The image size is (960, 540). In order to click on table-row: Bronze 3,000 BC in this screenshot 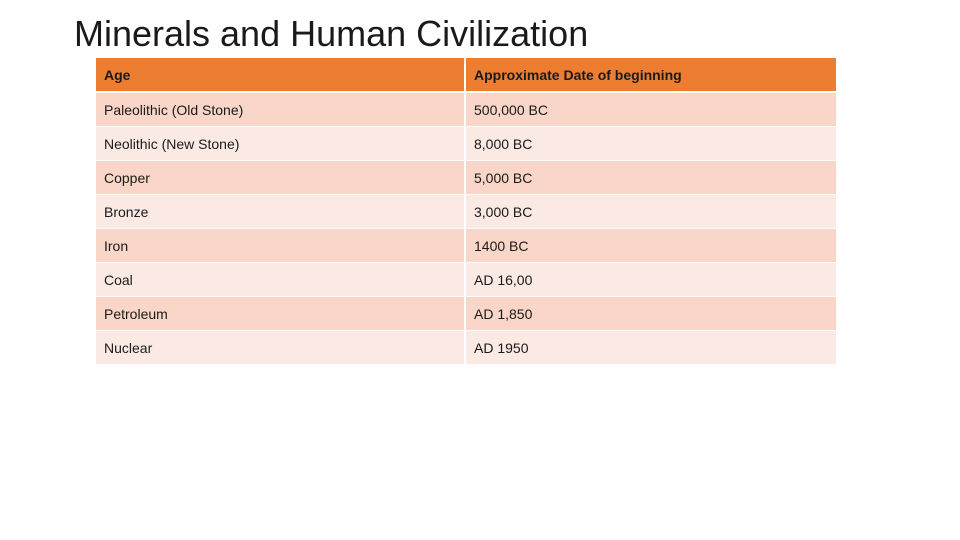, I will do `click(466, 211)`.